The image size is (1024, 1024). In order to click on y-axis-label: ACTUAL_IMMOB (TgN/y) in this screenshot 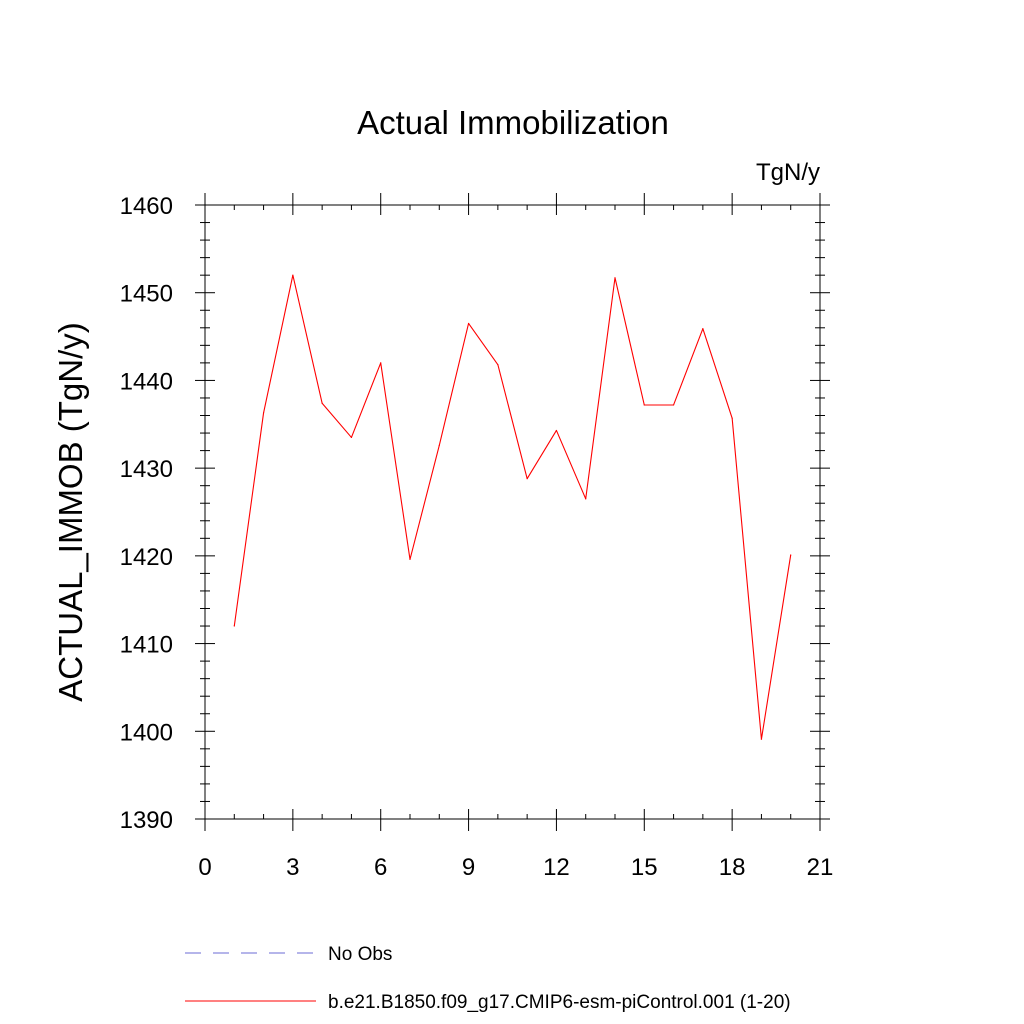, I will do `click(70, 512)`.